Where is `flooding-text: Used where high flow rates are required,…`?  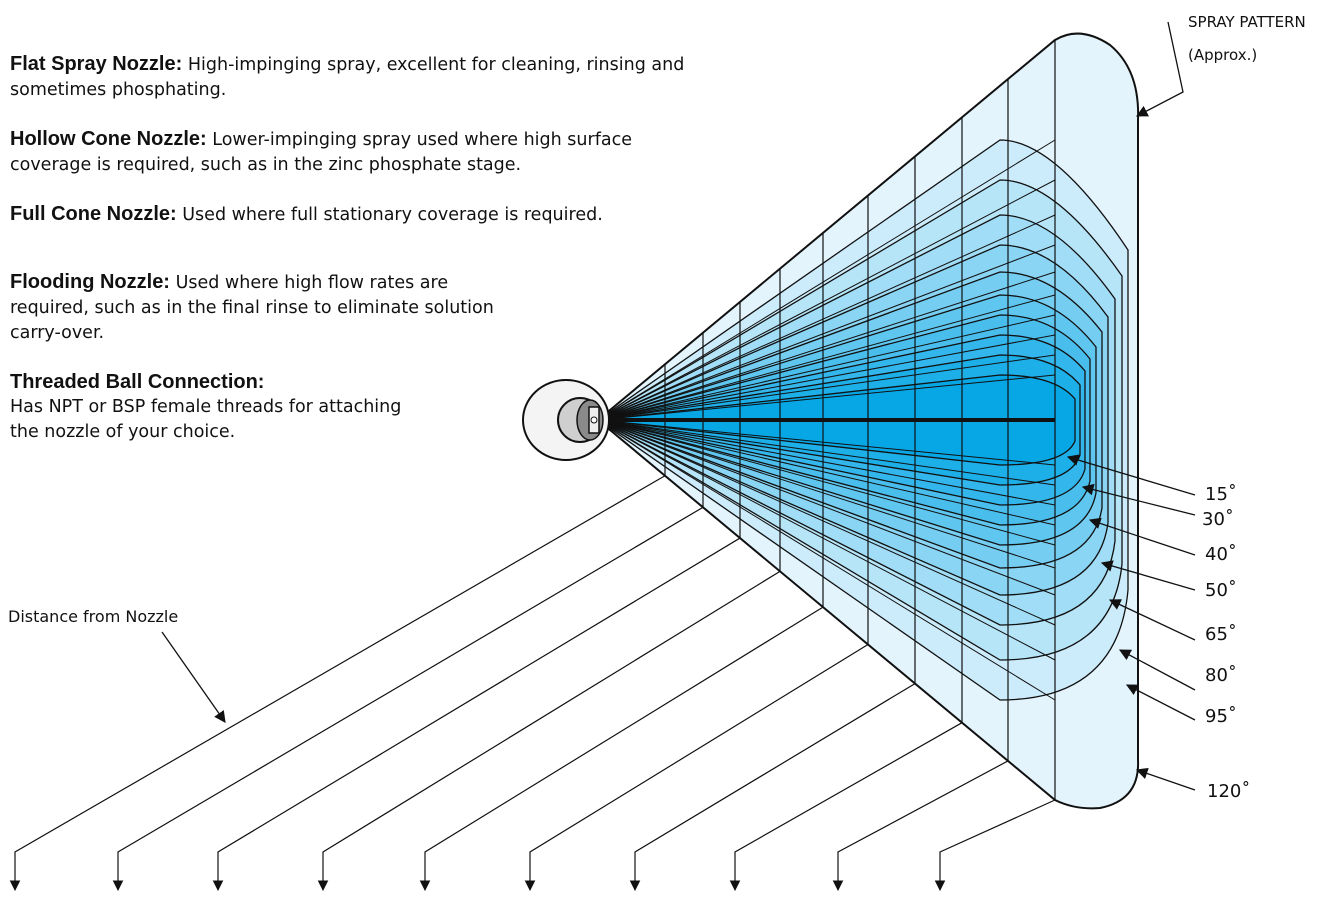
flooding-text: Used where high flow rates are required,… is located at coordinates (252, 308).